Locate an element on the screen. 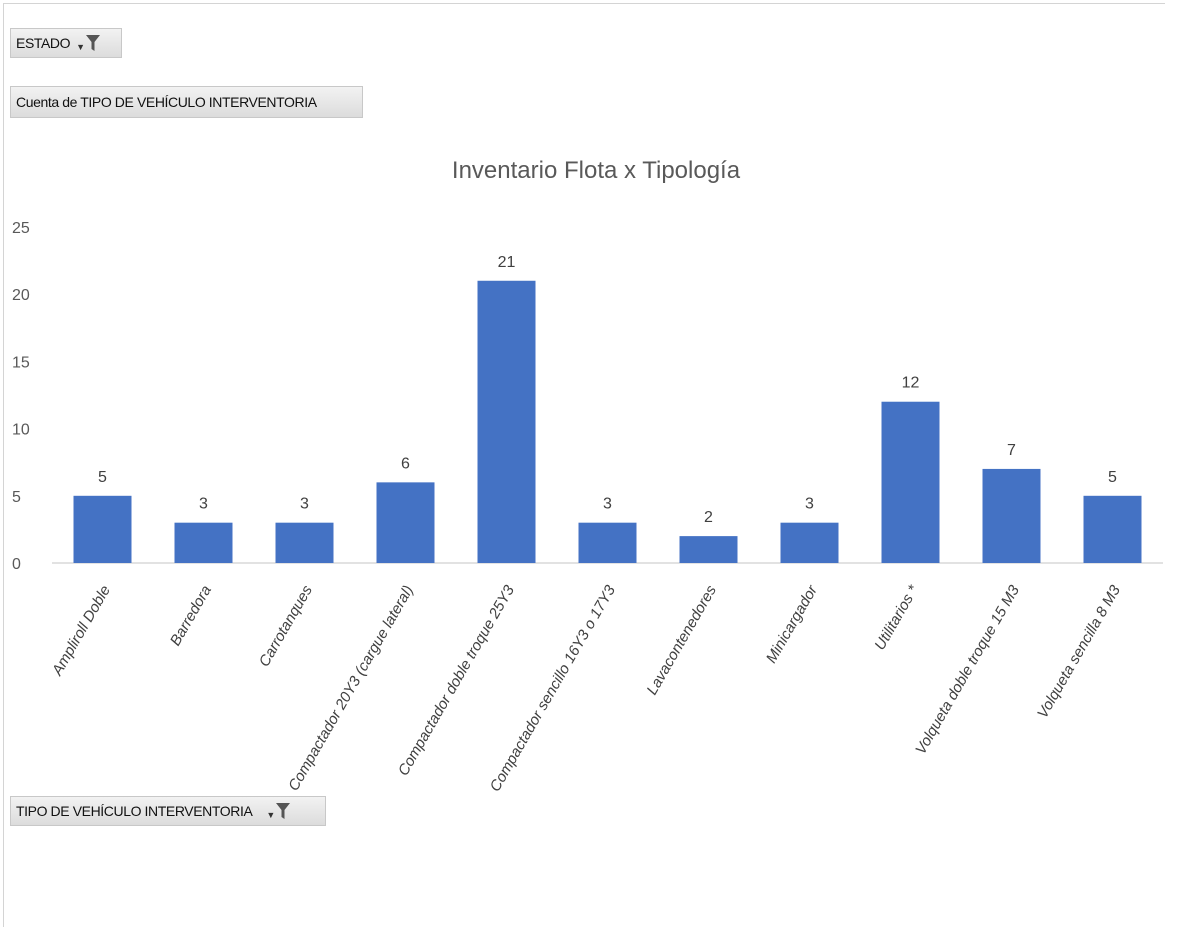 This screenshot has height=930, width=1177. category-label: Volqueta sencilla 8 M3 is located at coordinates (1079, 651).